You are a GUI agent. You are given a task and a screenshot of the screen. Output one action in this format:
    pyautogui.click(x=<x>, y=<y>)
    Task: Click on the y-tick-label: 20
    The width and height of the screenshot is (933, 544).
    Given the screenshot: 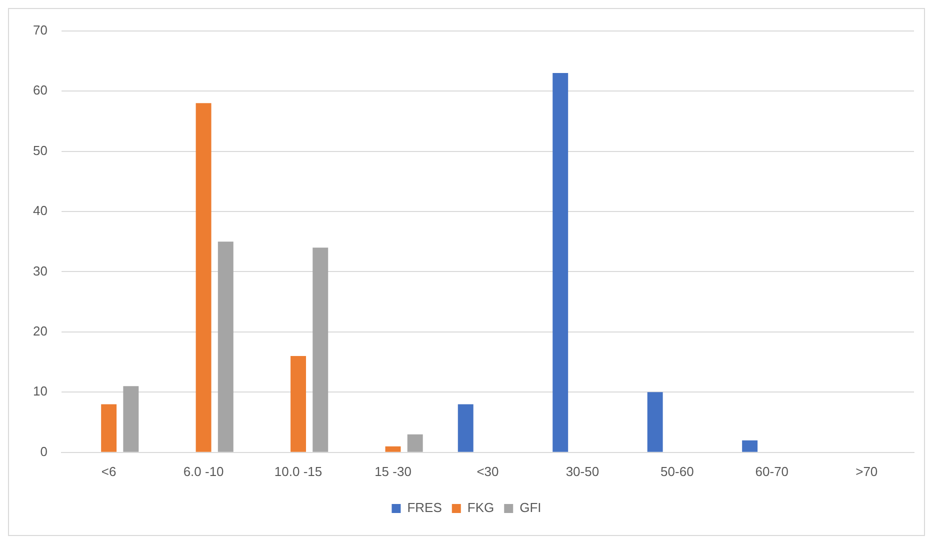 What is the action you would take?
    pyautogui.click(x=40, y=331)
    